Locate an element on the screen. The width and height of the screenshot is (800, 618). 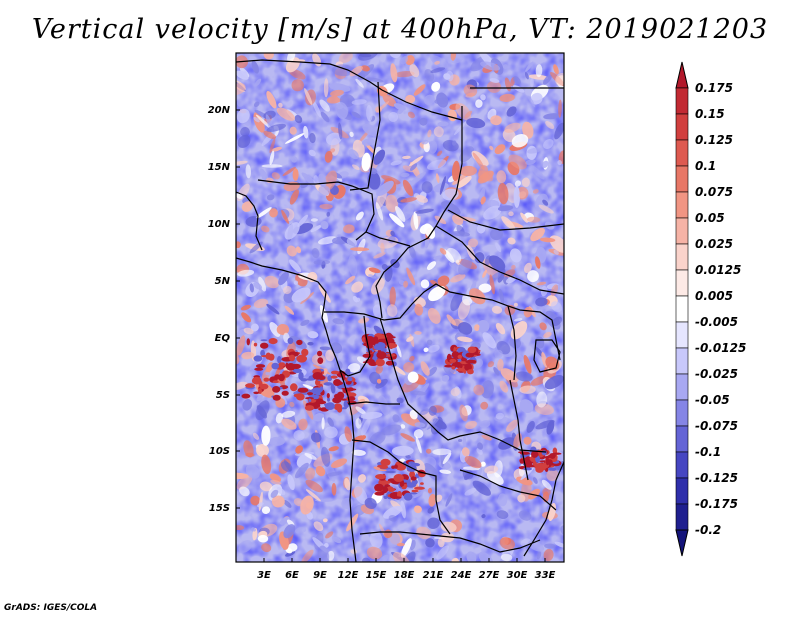
lon-label-30e: 30E is located at coordinates (517, 575).